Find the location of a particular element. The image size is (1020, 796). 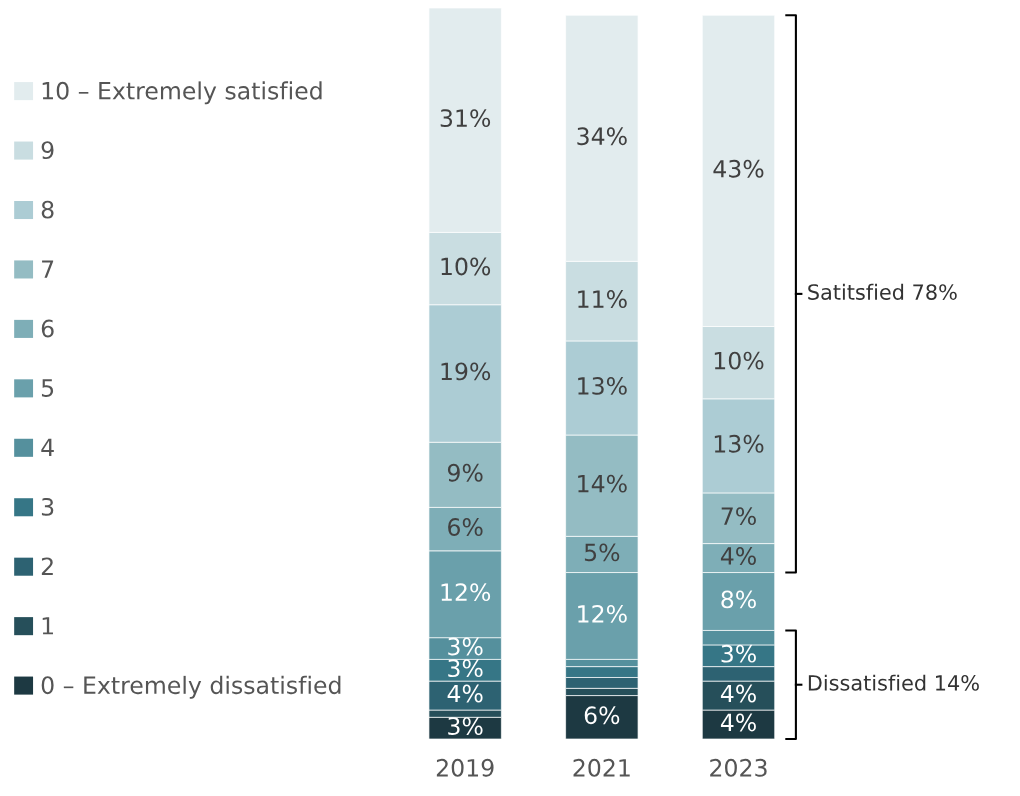

legend-label: 6 is located at coordinates (47, 328).